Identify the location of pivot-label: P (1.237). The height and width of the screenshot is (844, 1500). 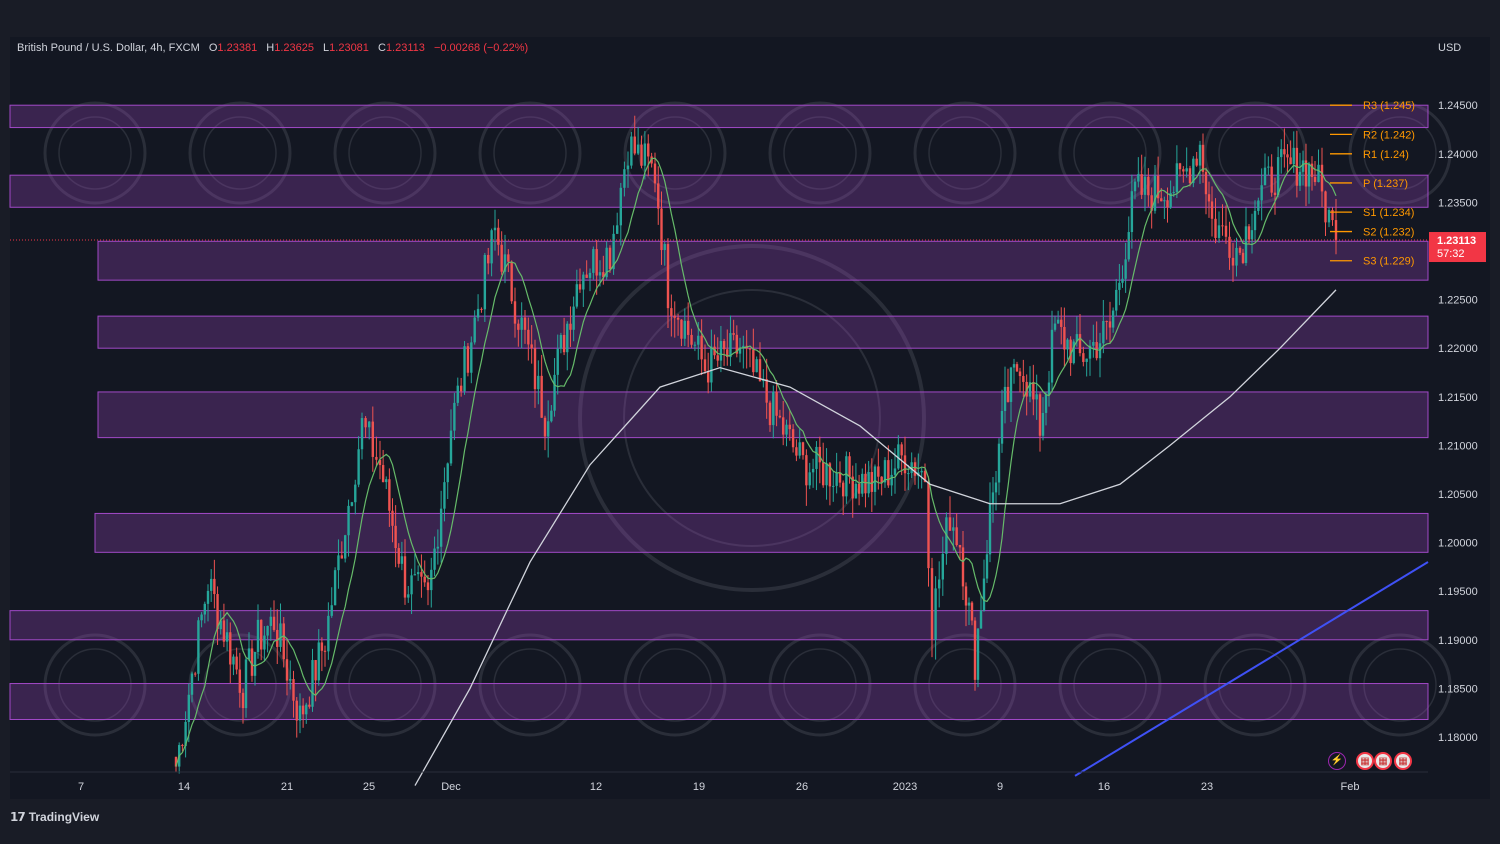
(1385, 184).